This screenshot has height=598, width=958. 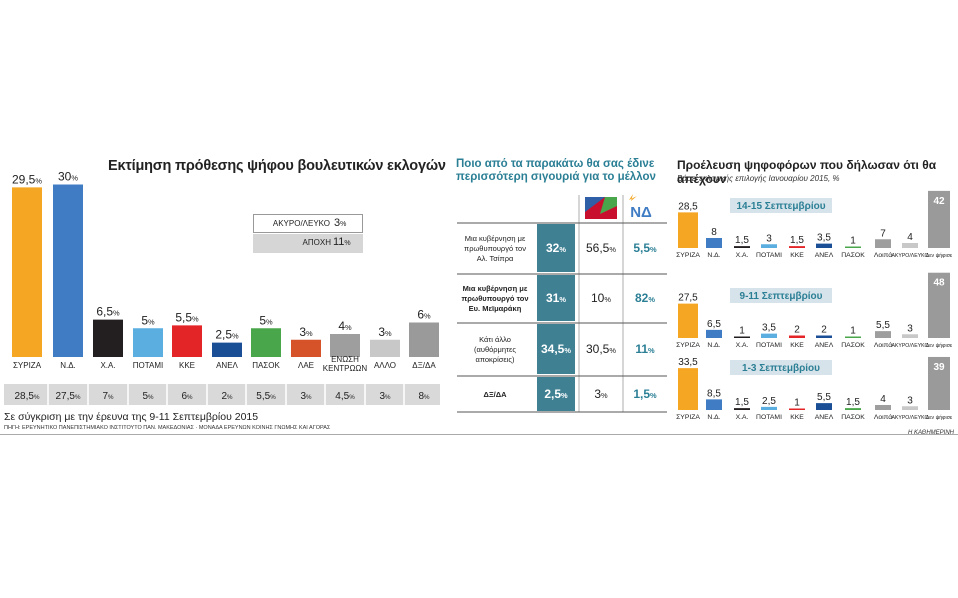 What do you see at coordinates (601, 298) in the screenshot?
I see `syriza-value: 10%` at bounding box center [601, 298].